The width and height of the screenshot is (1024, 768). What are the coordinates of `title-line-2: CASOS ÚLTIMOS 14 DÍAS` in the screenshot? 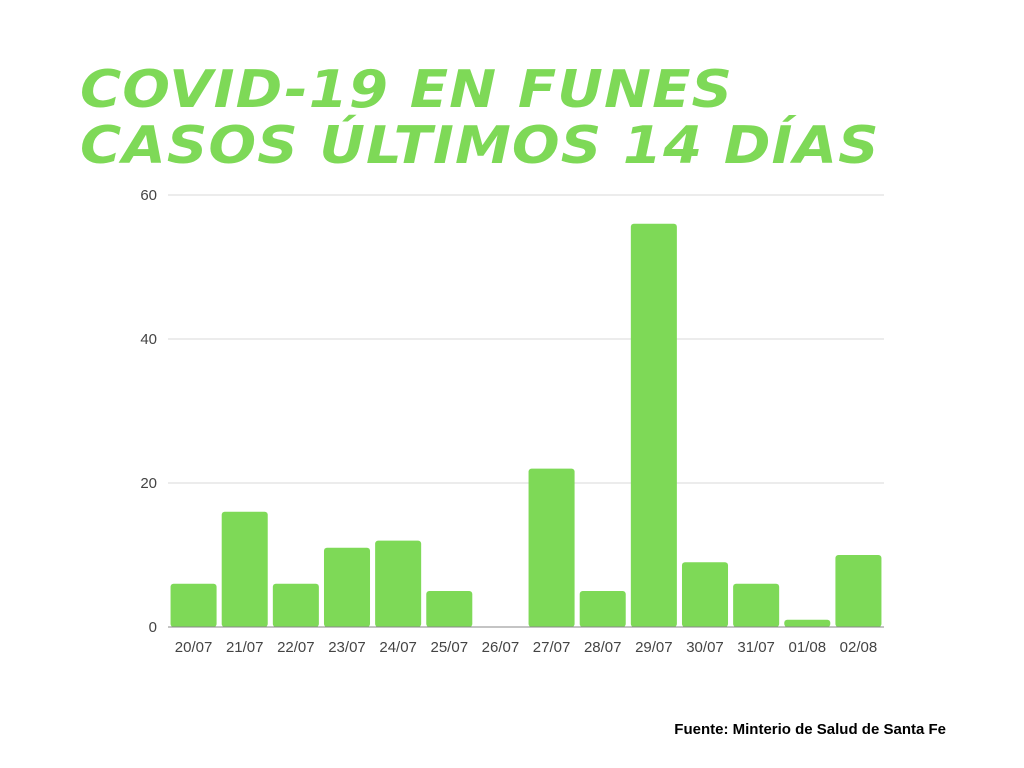 It's located at (480, 146).